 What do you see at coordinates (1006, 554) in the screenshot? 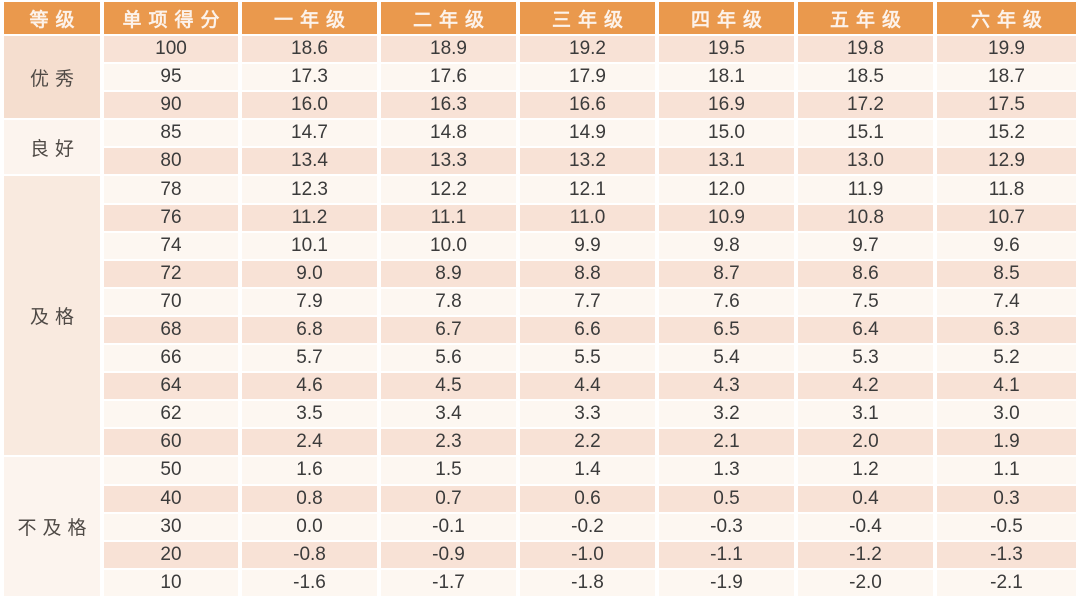
I see `value-cell: -1.3` at bounding box center [1006, 554].